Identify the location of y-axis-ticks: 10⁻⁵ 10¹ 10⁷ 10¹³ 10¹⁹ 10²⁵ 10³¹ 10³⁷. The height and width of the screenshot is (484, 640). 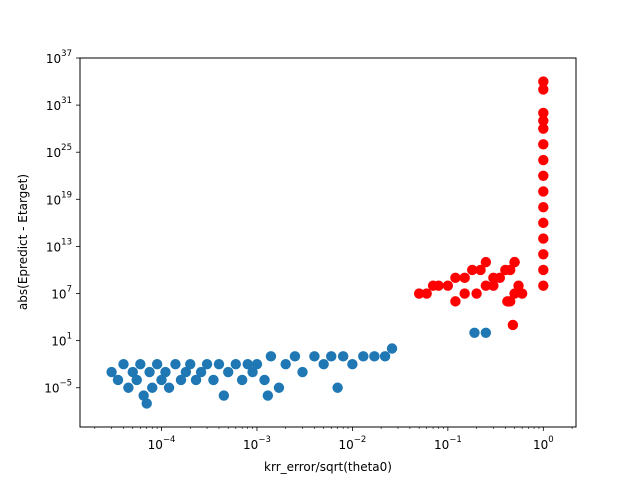
(62, 222).